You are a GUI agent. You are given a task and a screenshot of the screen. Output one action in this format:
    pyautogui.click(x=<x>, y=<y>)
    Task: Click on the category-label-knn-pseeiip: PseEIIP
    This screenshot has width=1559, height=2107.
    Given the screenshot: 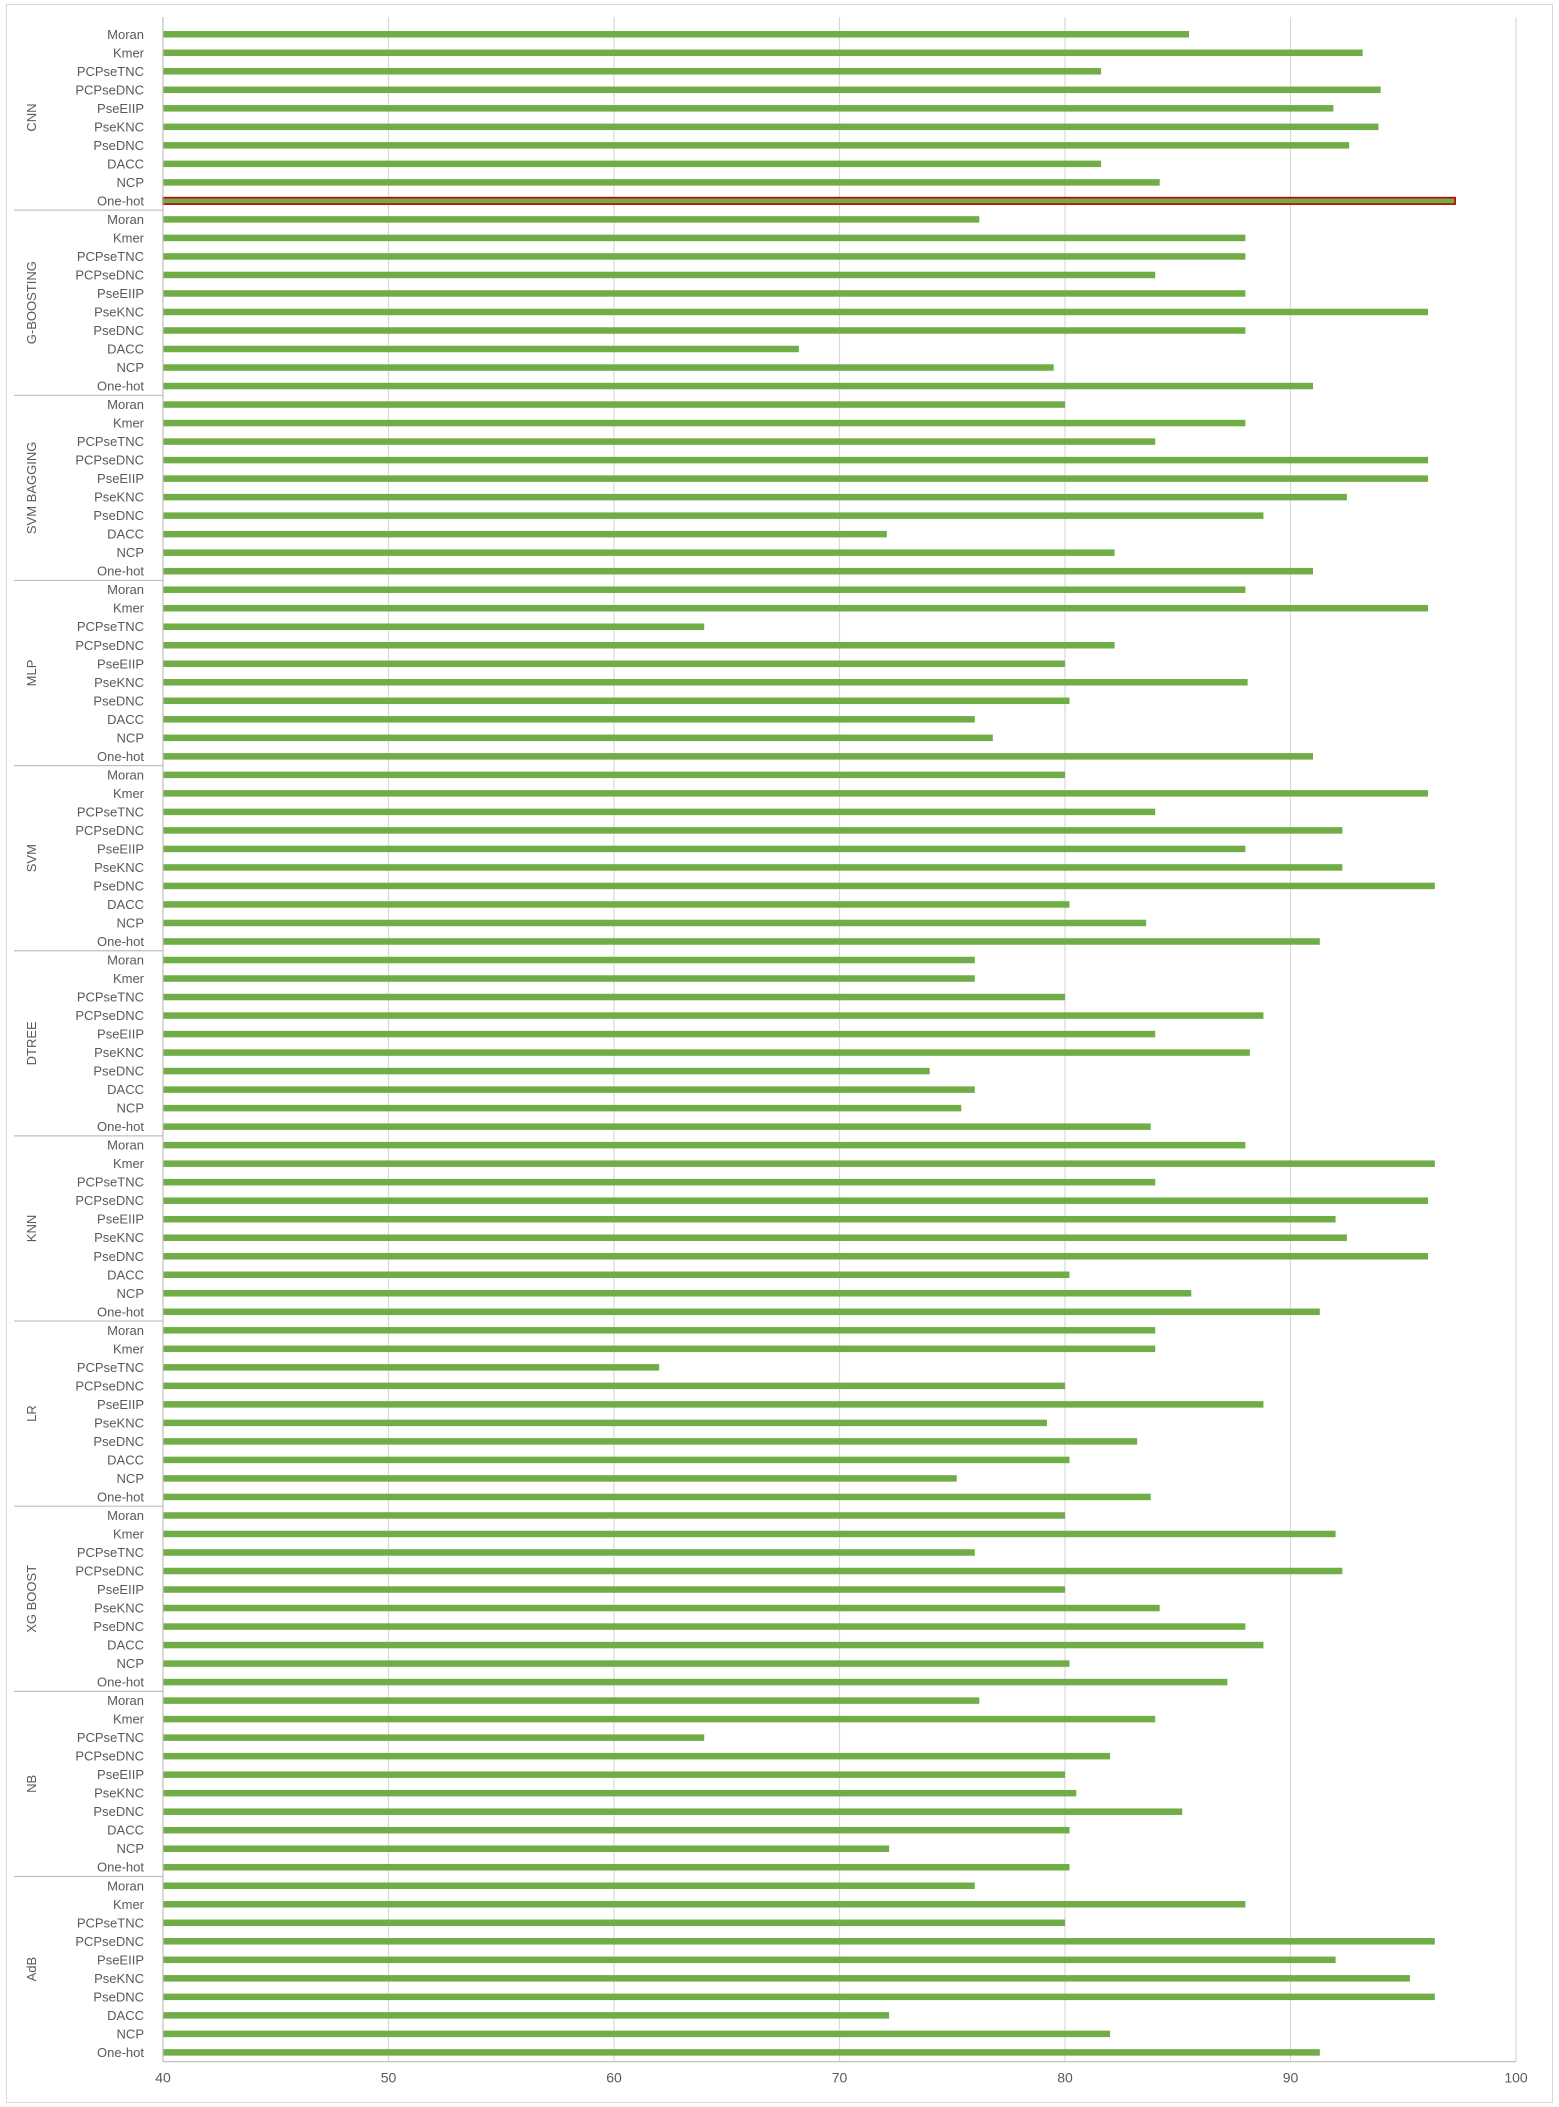 What is the action you would take?
    pyautogui.click(x=120, y=1219)
    